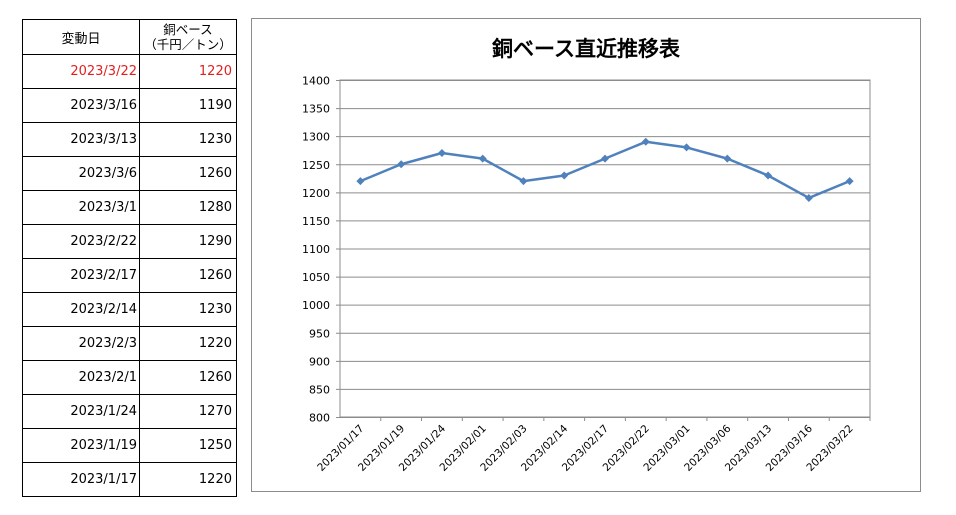 This screenshot has height=515, width=956. What do you see at coordinates (586, 49) in the screenshot?
I see `chart-title: 銅ベース直近推移表` at bounding box center [586, 49].